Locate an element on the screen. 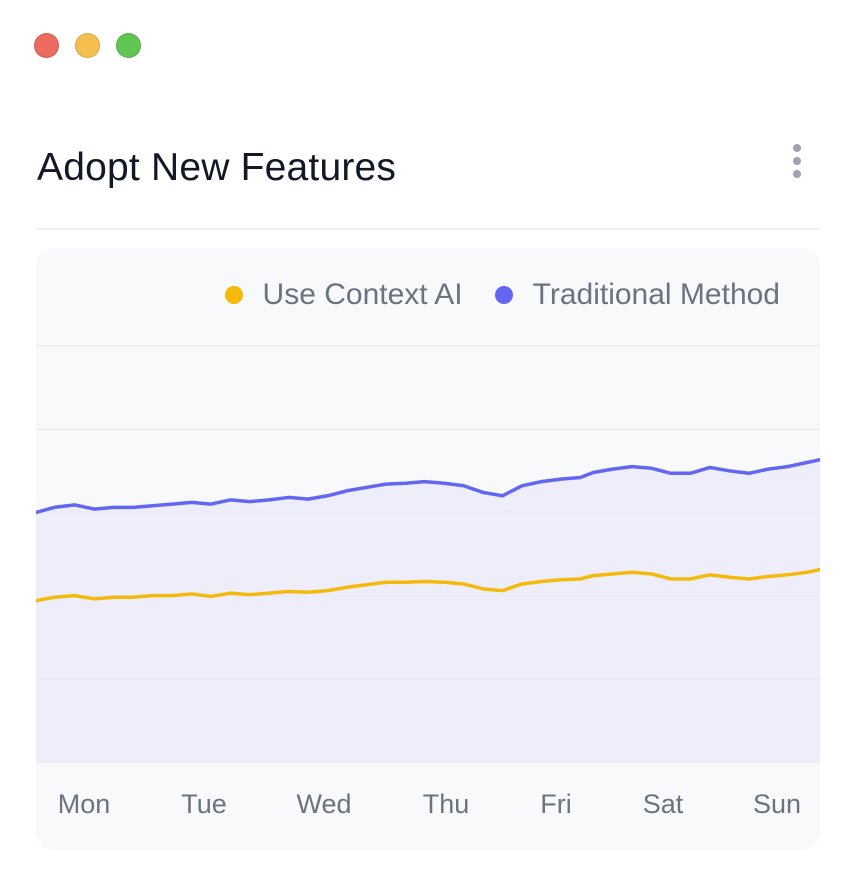  card-title: Adopt New Features is located at coordinates (217, 167).